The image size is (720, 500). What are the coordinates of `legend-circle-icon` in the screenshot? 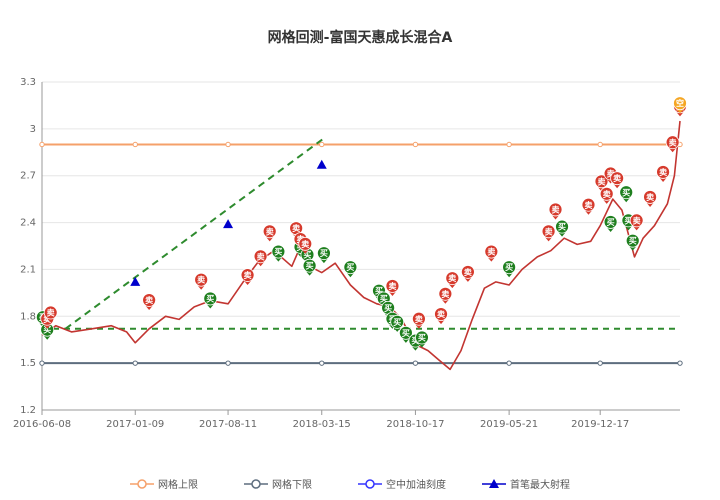 It's located at (370, 484).